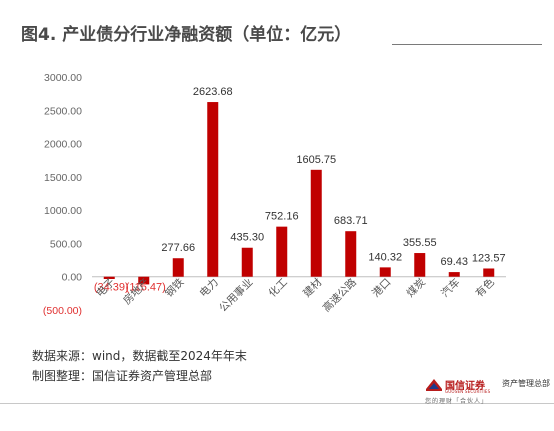 The image size is (554, 431). I want to click on y-tick-label: 500.00, so click(66, 244).